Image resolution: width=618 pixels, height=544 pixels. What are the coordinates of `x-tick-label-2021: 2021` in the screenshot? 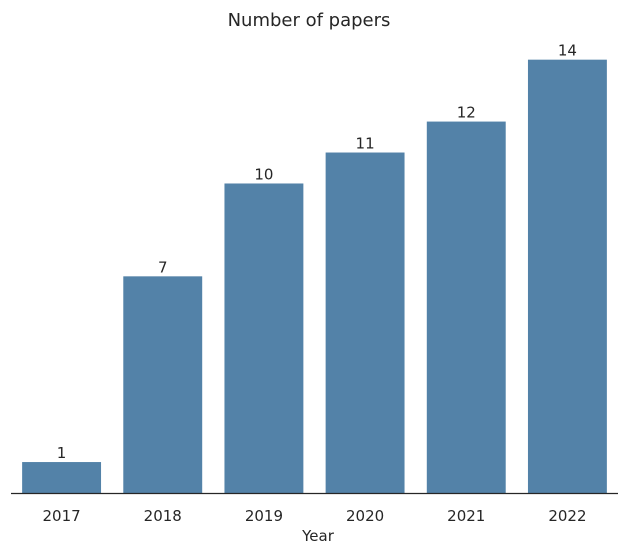 It's located at (466, 516).